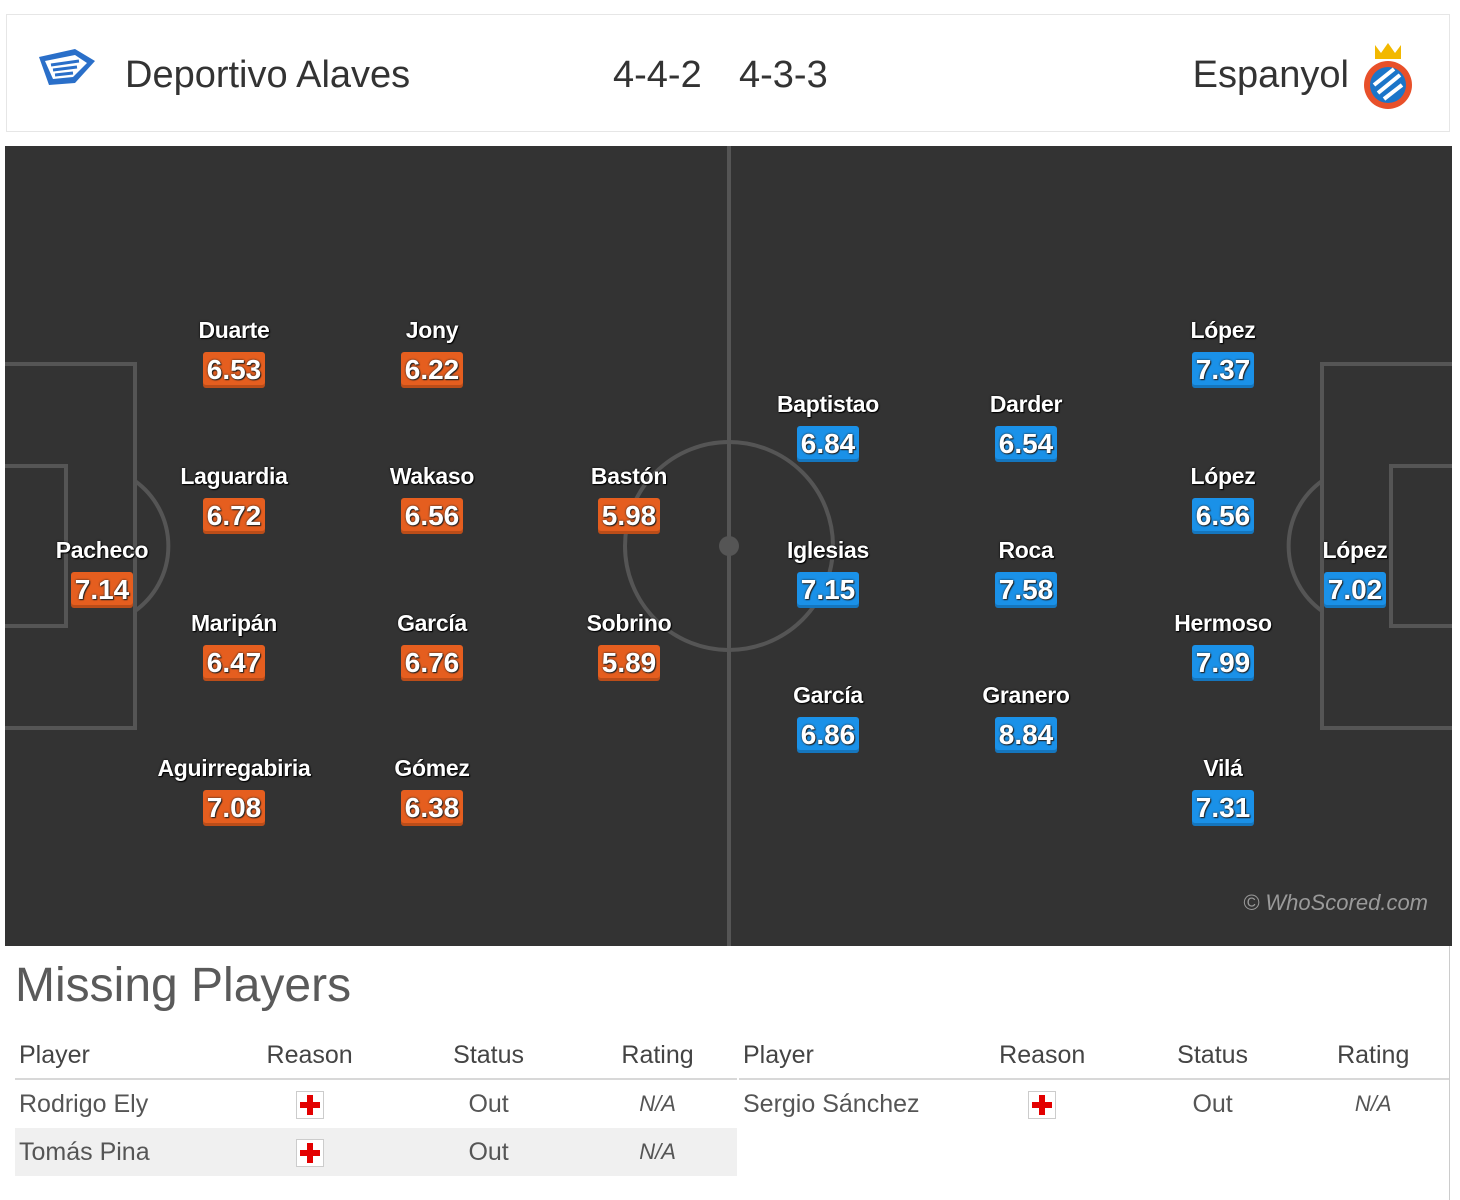 This screenshot has height=1200, width=1460. I want to click on player-name: Wakaso, so click(432, 476).